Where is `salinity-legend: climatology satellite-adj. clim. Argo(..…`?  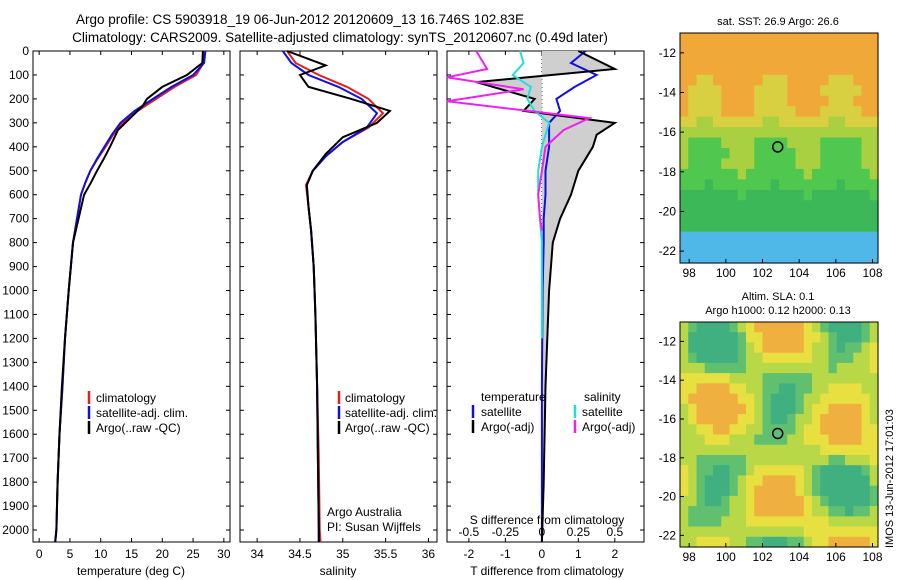
salinity-legend: climatology satellite-adj. clim. Argo(..… is located at coordinates (382, 462).